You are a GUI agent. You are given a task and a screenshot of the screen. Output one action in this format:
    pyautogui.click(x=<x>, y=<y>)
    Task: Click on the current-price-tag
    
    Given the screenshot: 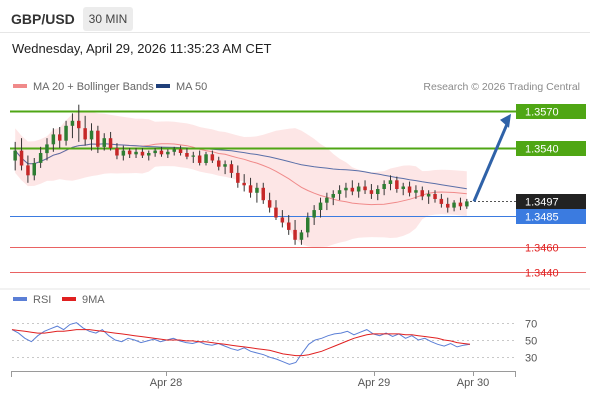 What is the action you would take?
    pyautogui.click(x=551, y=201)
    